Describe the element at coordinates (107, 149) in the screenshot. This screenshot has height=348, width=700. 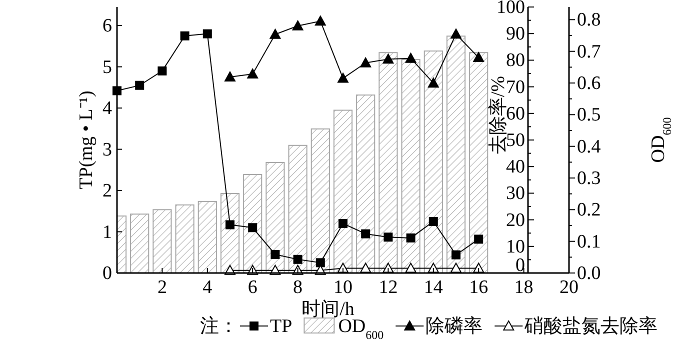
I see `y-tick-label: 3` at that location.